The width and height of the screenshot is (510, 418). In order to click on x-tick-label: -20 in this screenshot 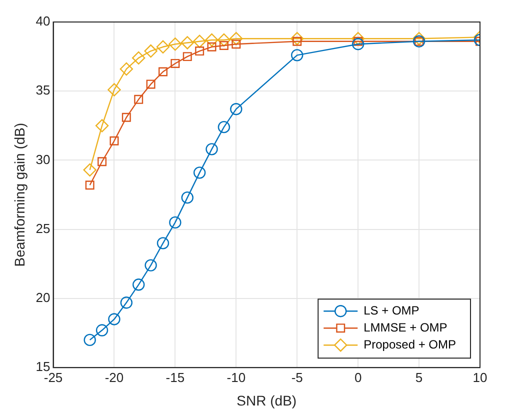, I will do `click(114, 377)`.